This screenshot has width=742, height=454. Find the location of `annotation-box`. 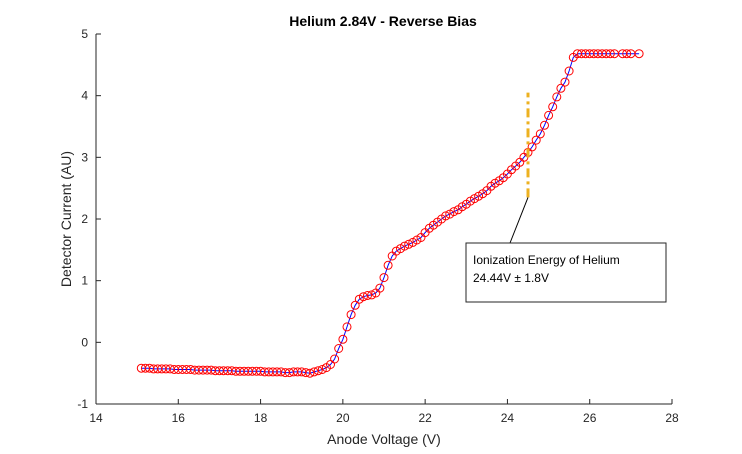

annotation-box is located at coordinates (566, 272).